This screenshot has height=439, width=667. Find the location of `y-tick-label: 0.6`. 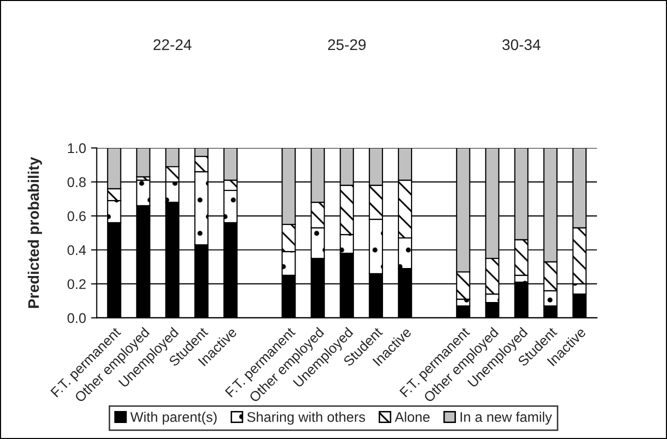

y-tick-label: 0.6 is located at coordinates (77, 216).